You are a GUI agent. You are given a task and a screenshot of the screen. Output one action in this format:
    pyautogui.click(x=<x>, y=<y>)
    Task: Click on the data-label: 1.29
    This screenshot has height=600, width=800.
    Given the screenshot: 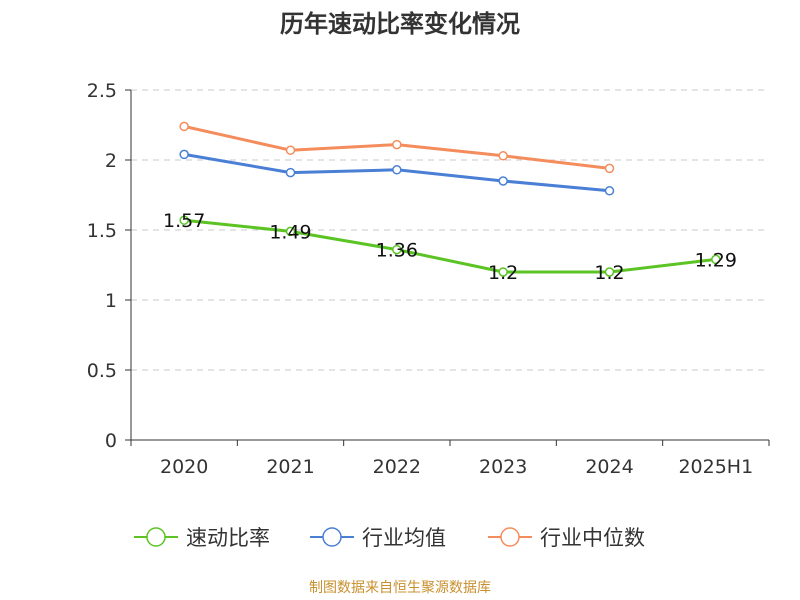 What is the action you would take?
    pyautogui.click(x=716, y=260)
    